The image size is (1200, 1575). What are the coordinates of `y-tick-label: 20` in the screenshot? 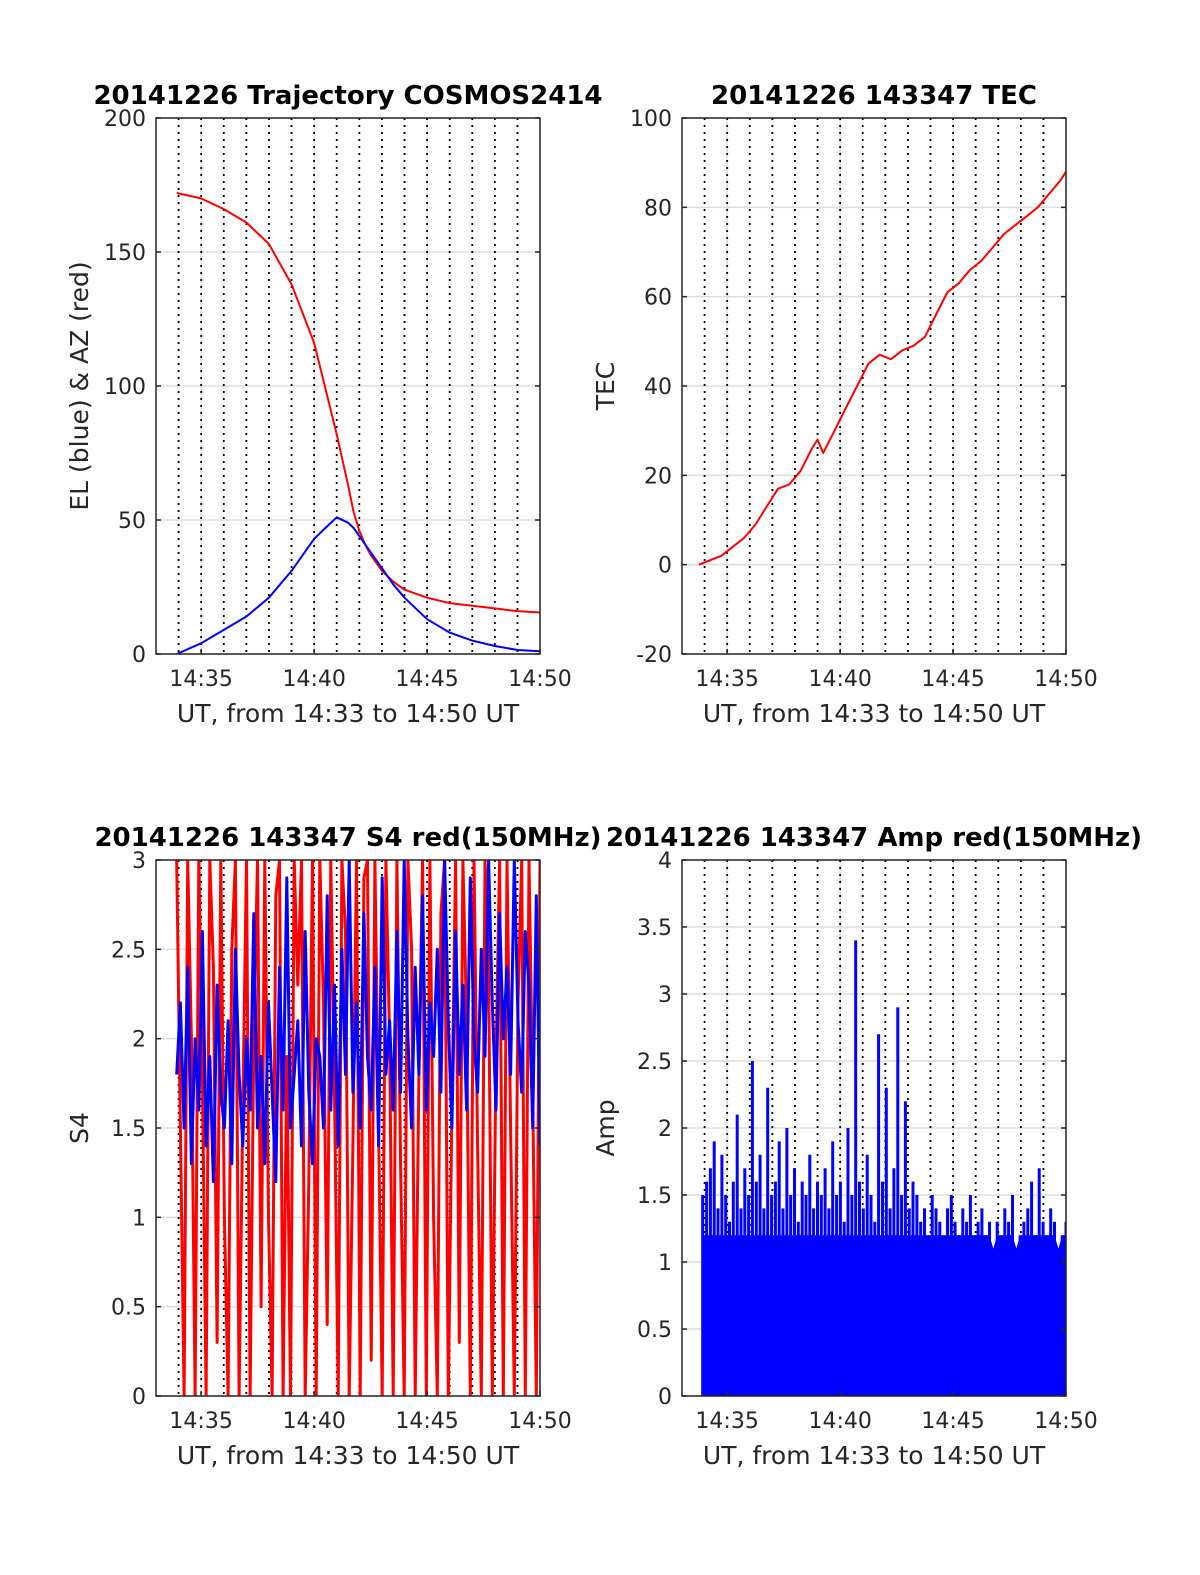 It's located at (658, 476).